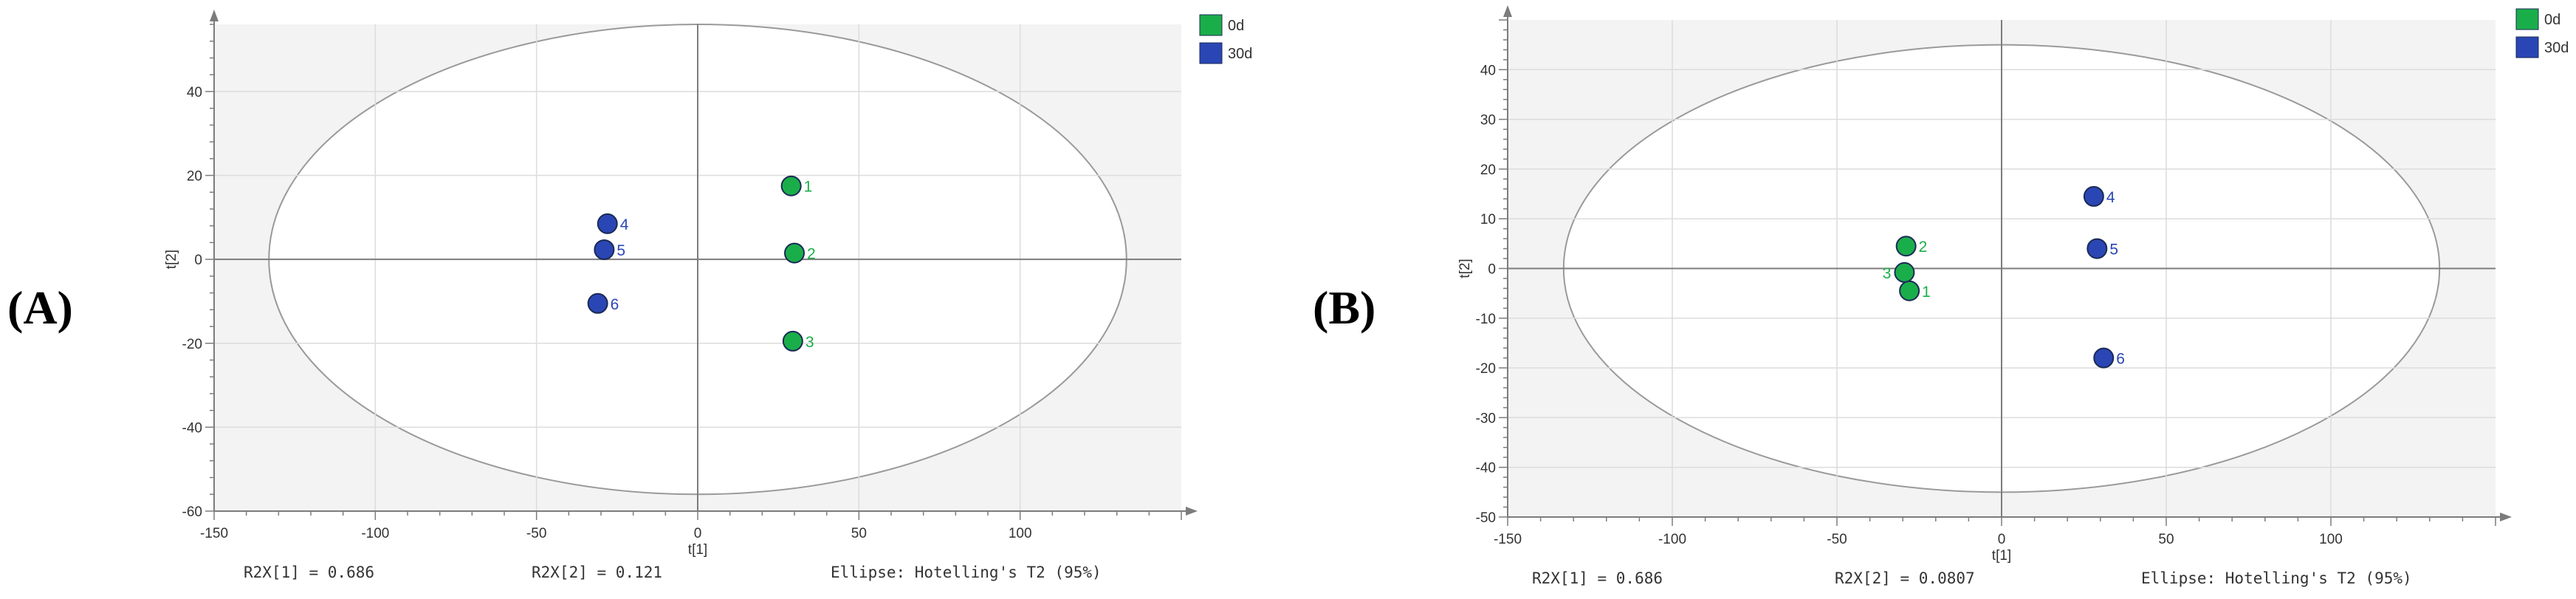  Describe the element at coordinates (1344, 307) in the screenshot. I see `panel-label: (B)` at that location.